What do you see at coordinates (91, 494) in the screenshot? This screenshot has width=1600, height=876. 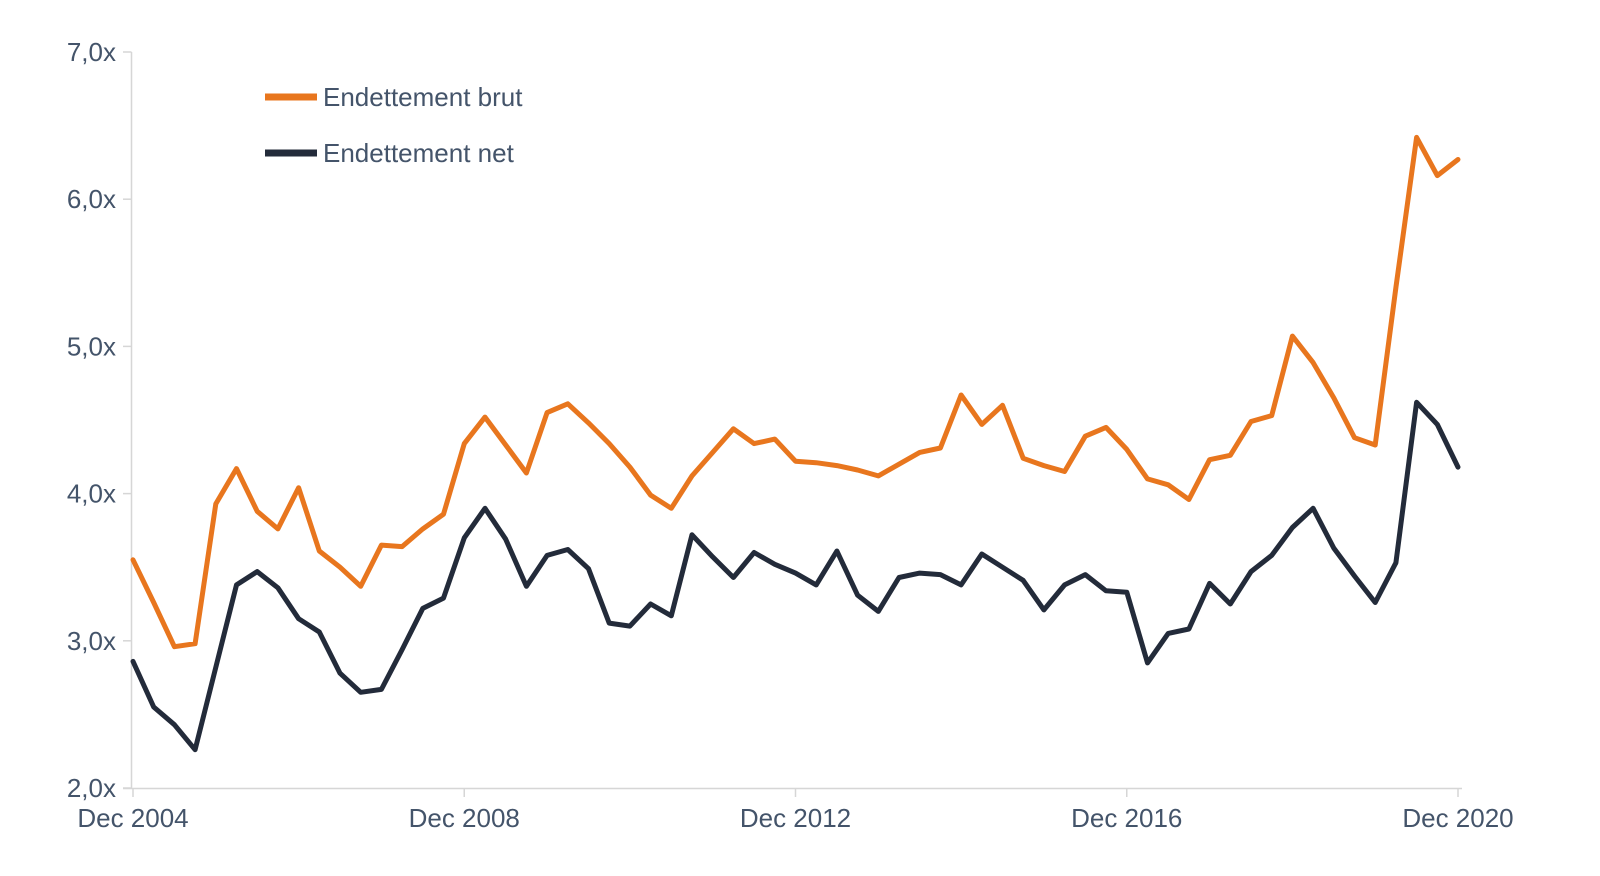 I see `y-tick-label: 4,0x` at bounding box center [91, 494].